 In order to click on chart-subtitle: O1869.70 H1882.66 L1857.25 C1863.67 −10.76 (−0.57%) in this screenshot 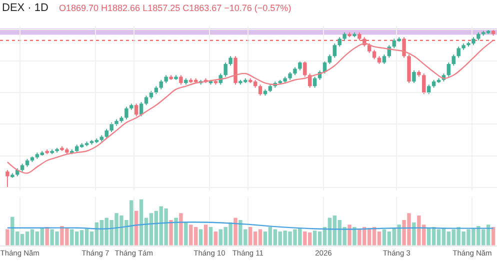, I will do `click(175, 8)`.